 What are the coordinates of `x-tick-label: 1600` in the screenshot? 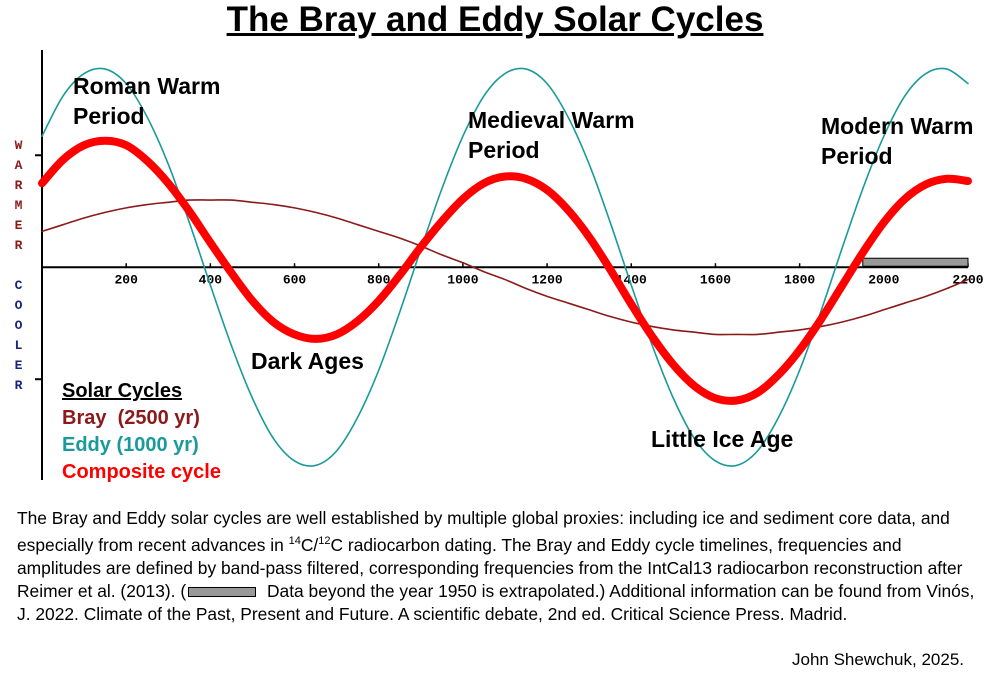 It's located at (715, 280).